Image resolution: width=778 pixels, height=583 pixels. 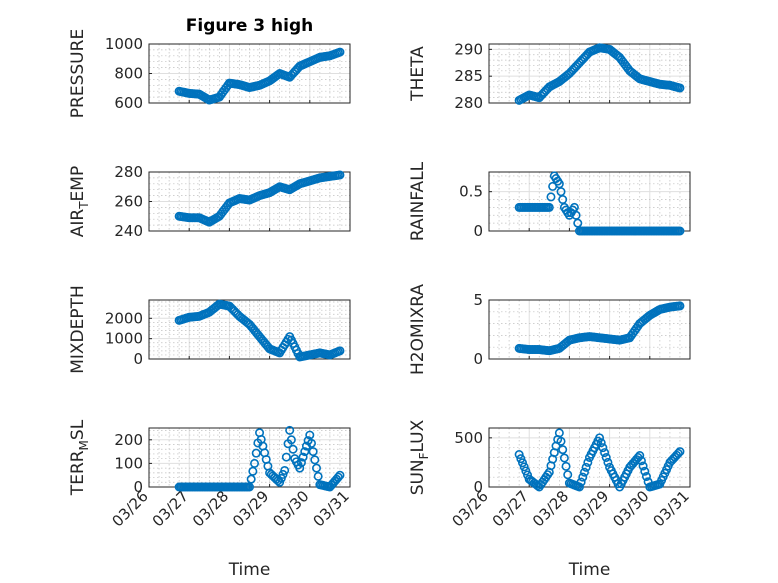 I want to click on subplot-5: 0 1000 2000 MIXDEPTH, so click(x=209, y=329).